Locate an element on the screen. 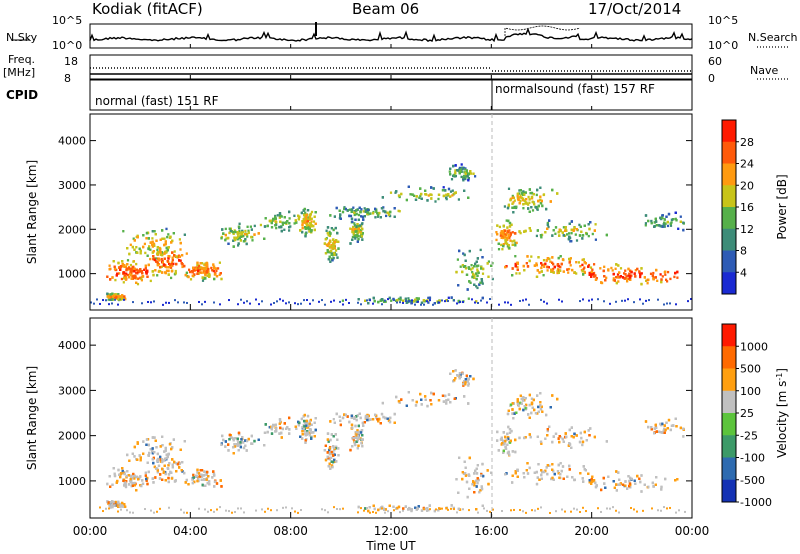 This screenshot has width=800, height=554. freq-tick-high: 18 is located at coordinates (71, 61).